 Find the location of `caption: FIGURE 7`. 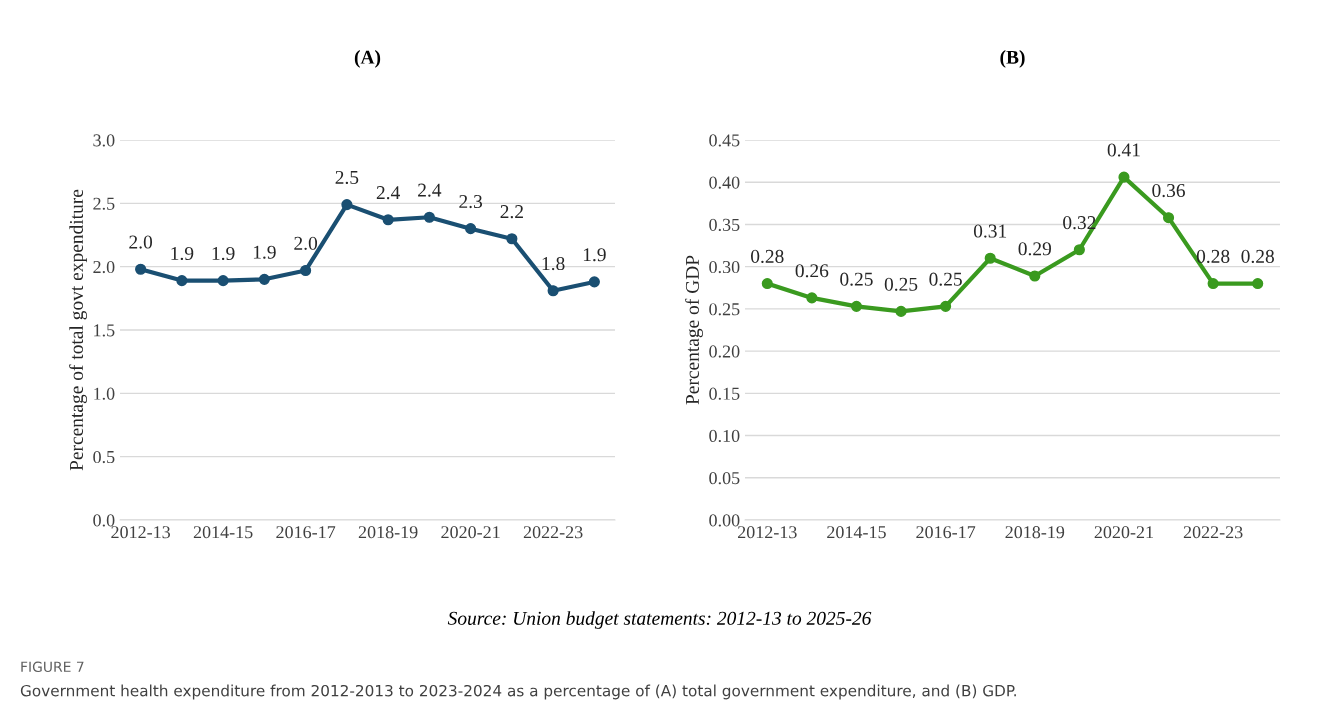

caption: FIGURE 7 is located at coordinates (52, 667).